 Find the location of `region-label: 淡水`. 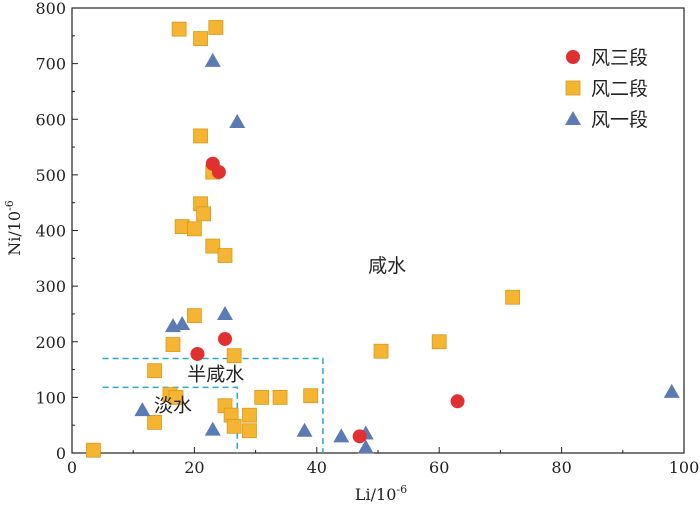

region-label: 淡水 is located at coordinates (173, 405).